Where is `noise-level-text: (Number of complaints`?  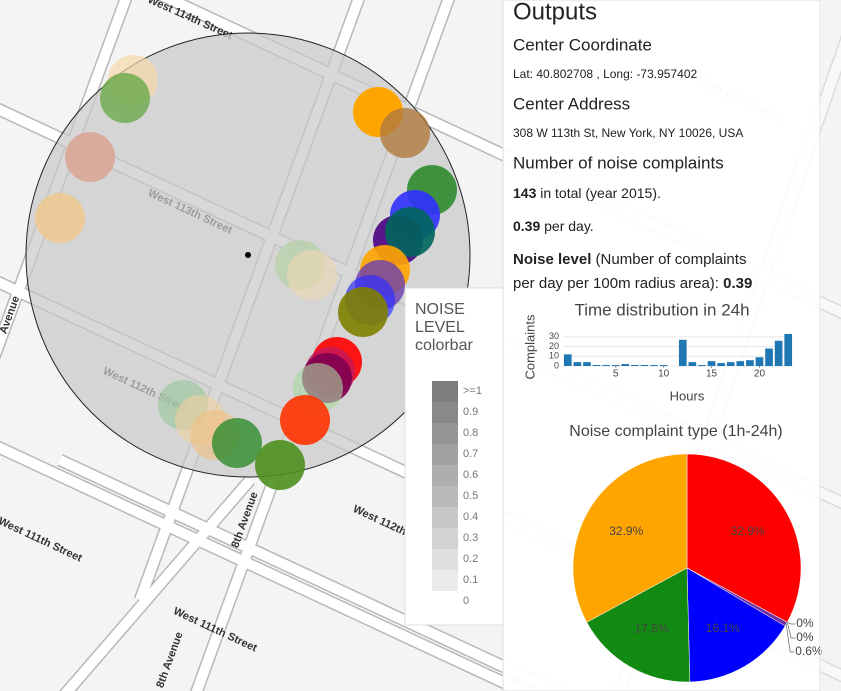 noise-level-text: (Number of complaints is located at coordinates (668, 259).